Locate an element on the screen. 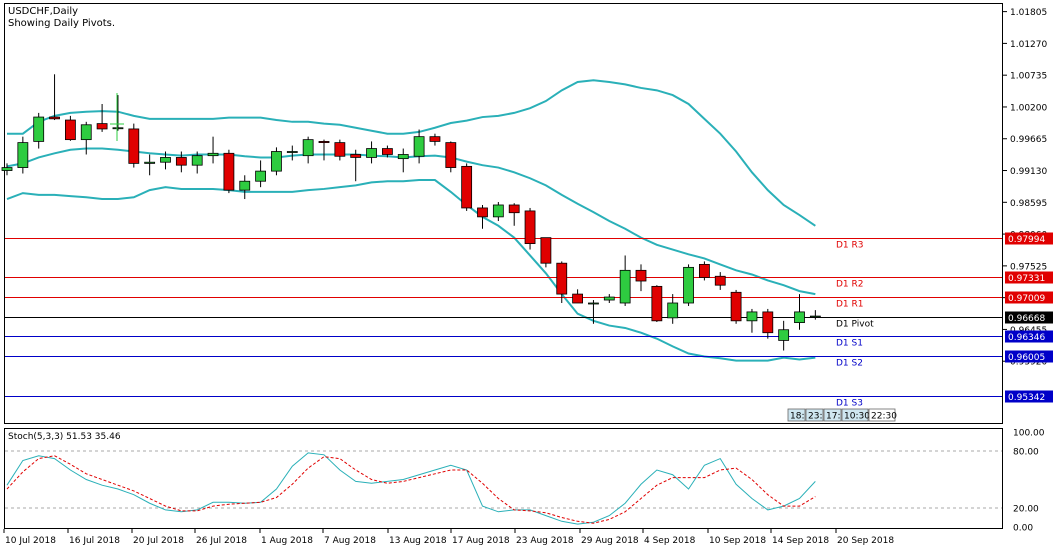 This screenshot has height=551, width=1058. time-axis-label: 10 Jul 2018 is located at coordinates (30, 541).